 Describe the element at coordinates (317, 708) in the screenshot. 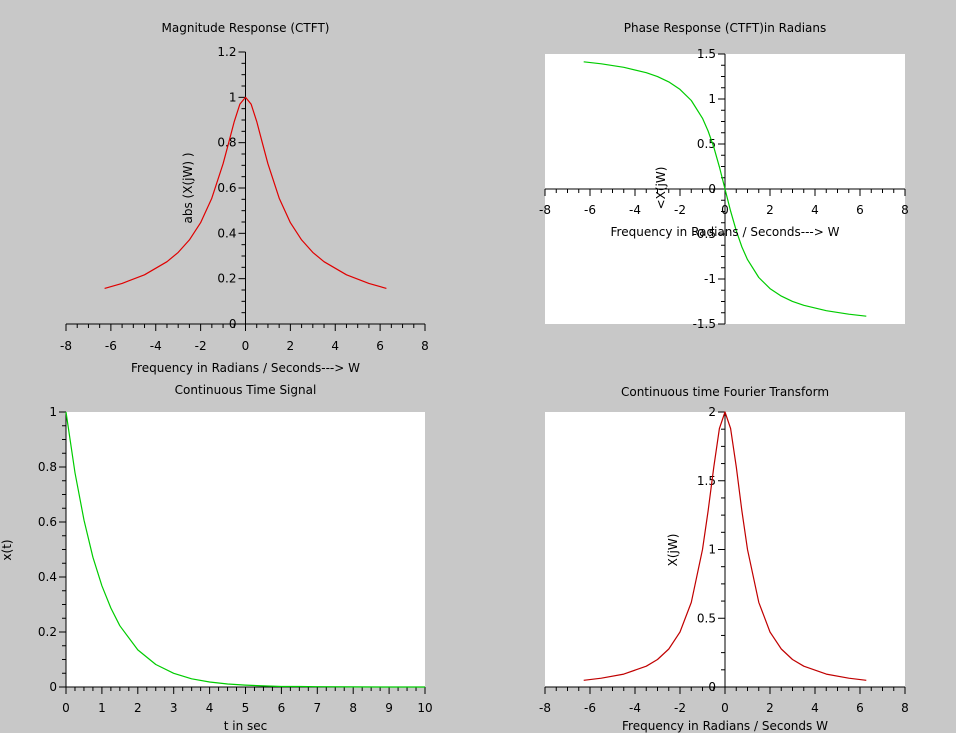

I see `x-tick-label: 7` at that location.